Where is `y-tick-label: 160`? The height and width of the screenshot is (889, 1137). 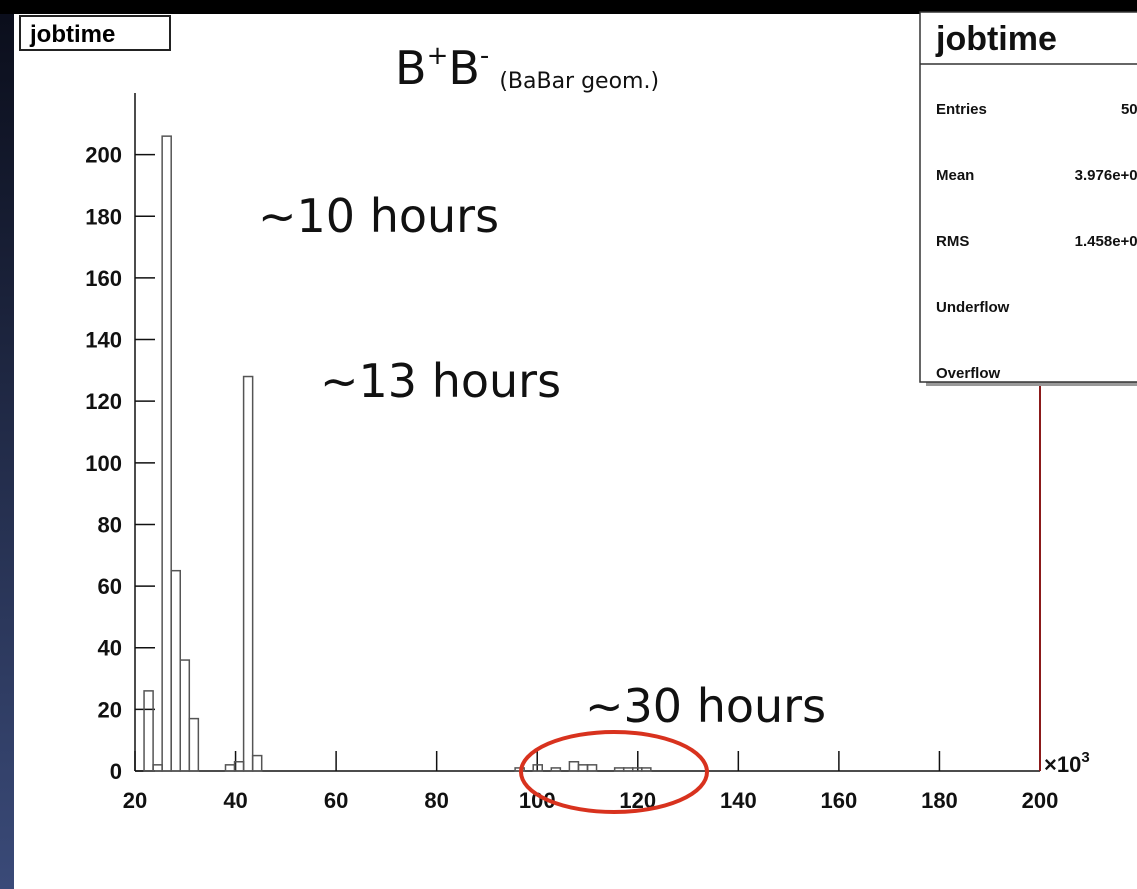 y-tick-label: 160 is located at coordinates (103, 278).